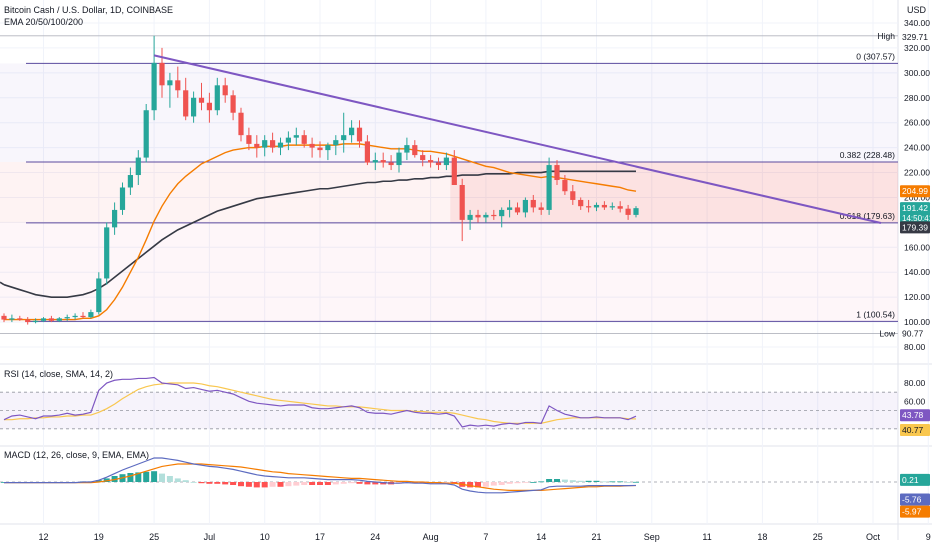 Image resolution: width=932 pixels, height=555 pixels. I want to click on time-tick-label: 9, so click(928, 537).